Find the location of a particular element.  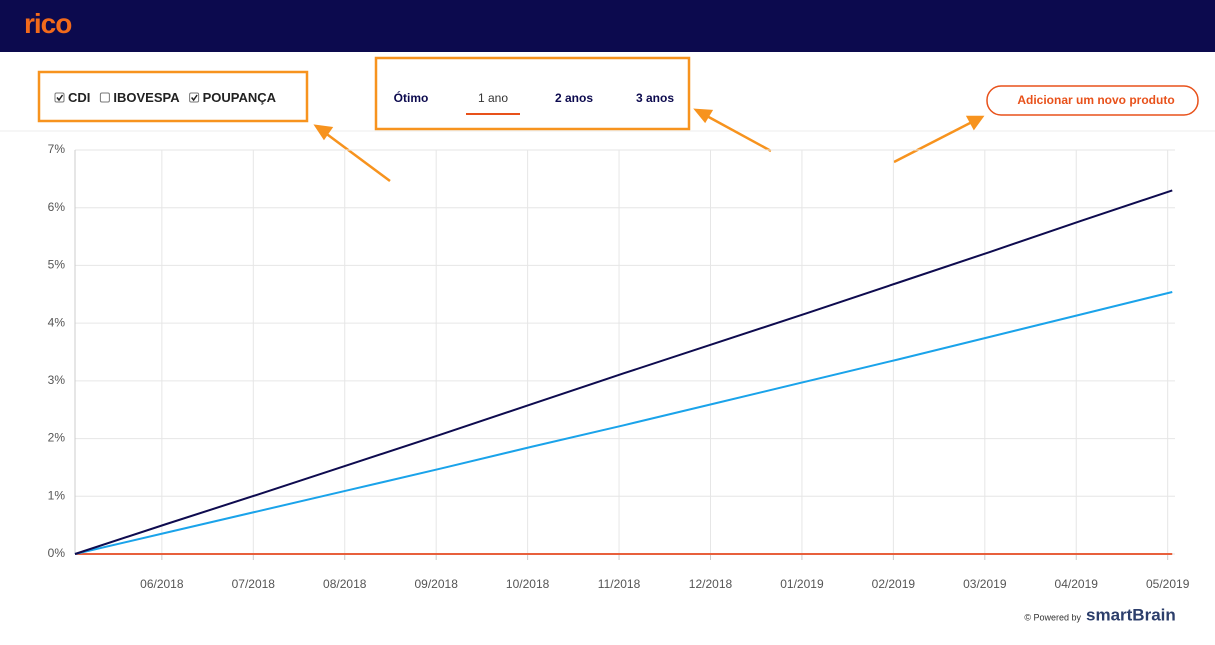

y-tick-label: 7% is located at coordinates (57, 149).